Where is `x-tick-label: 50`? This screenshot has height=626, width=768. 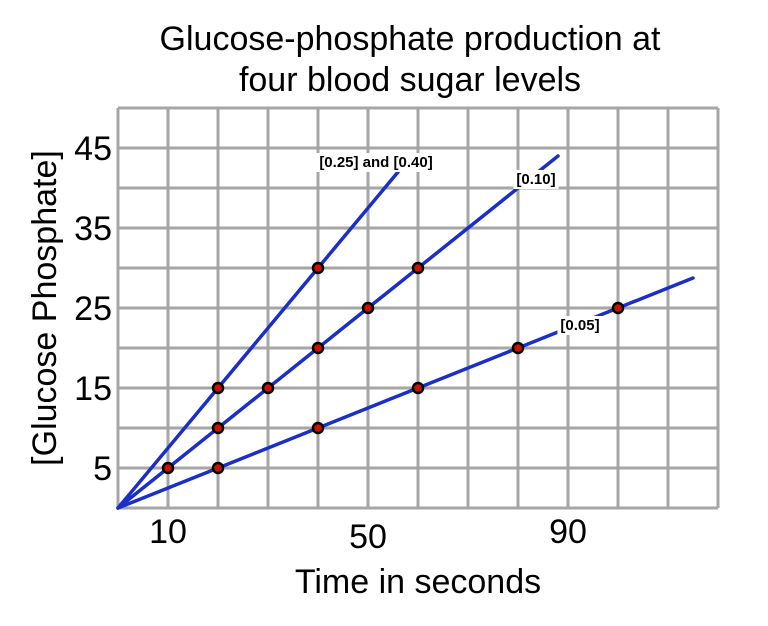 x-tick-label: 50 is located at coordinates (368, 537).